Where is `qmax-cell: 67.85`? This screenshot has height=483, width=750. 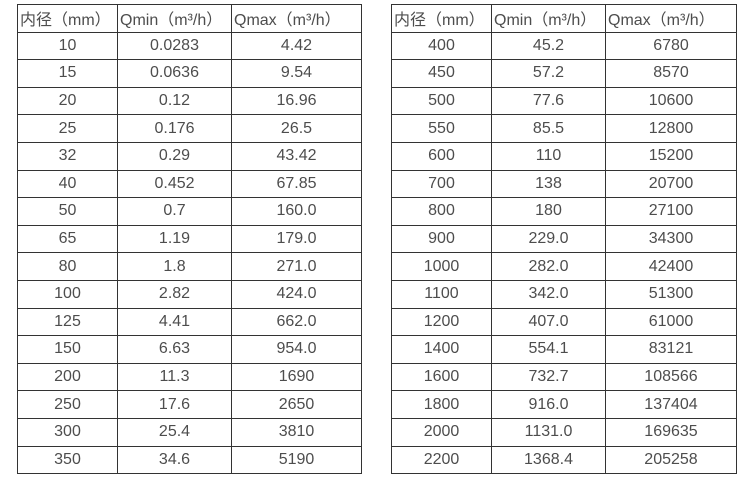 qmax-cell: 67.85 is located at coordinates (296, 184).